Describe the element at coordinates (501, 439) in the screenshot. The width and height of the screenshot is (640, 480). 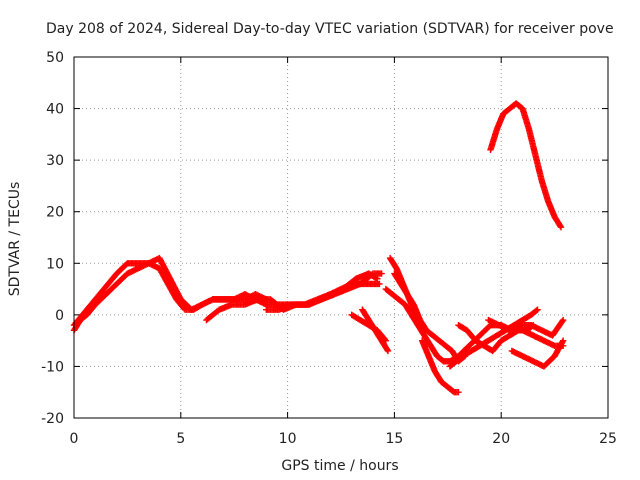
I see `x-tick-label: 20` at that location.